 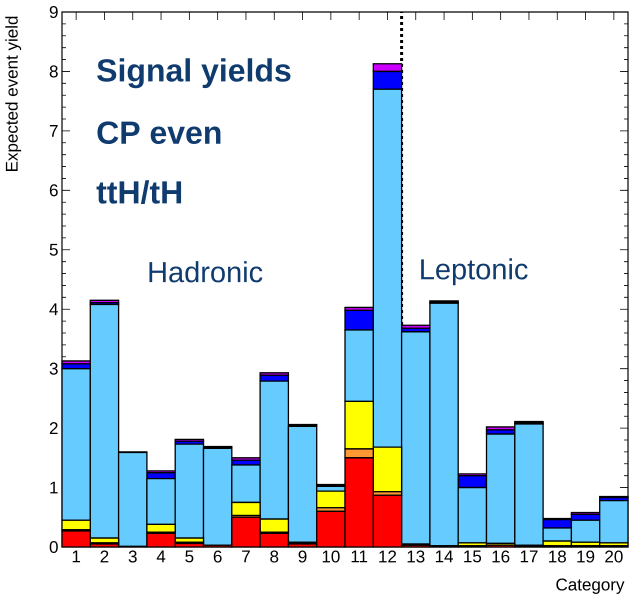 What do you see at coordinates (54, 368) in the screenshot?
I see `y-tick-label: 3` at bounding box center [54, 368].